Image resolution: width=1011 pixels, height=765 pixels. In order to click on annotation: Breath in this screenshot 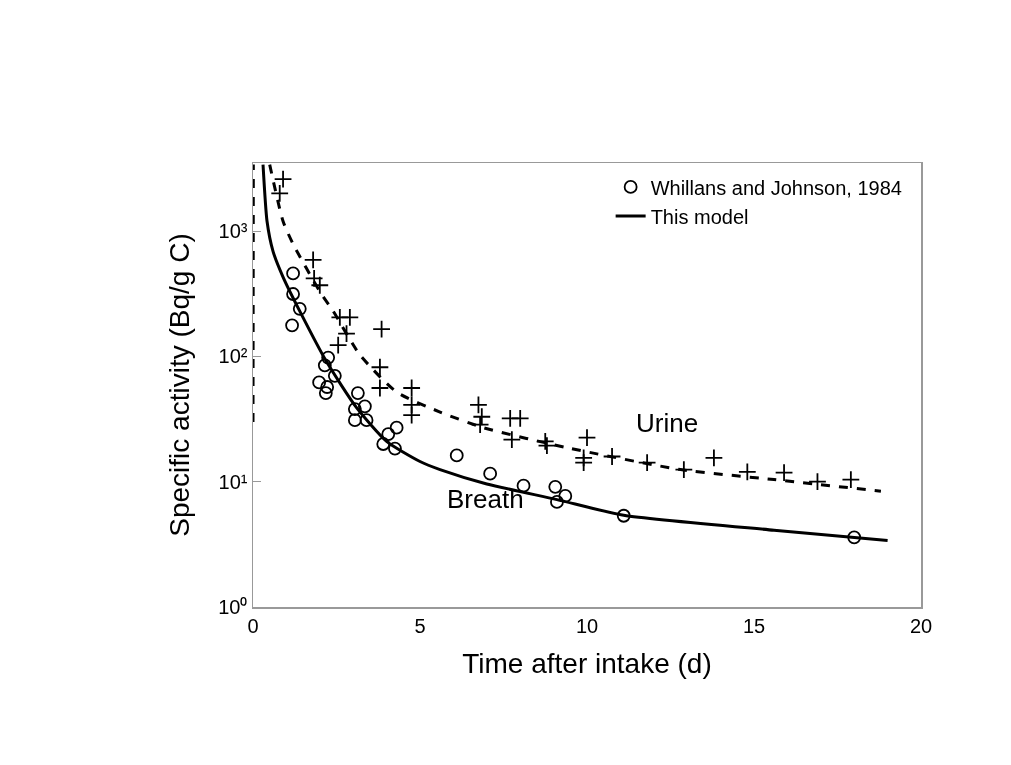, I will do `click(485, 499)`.